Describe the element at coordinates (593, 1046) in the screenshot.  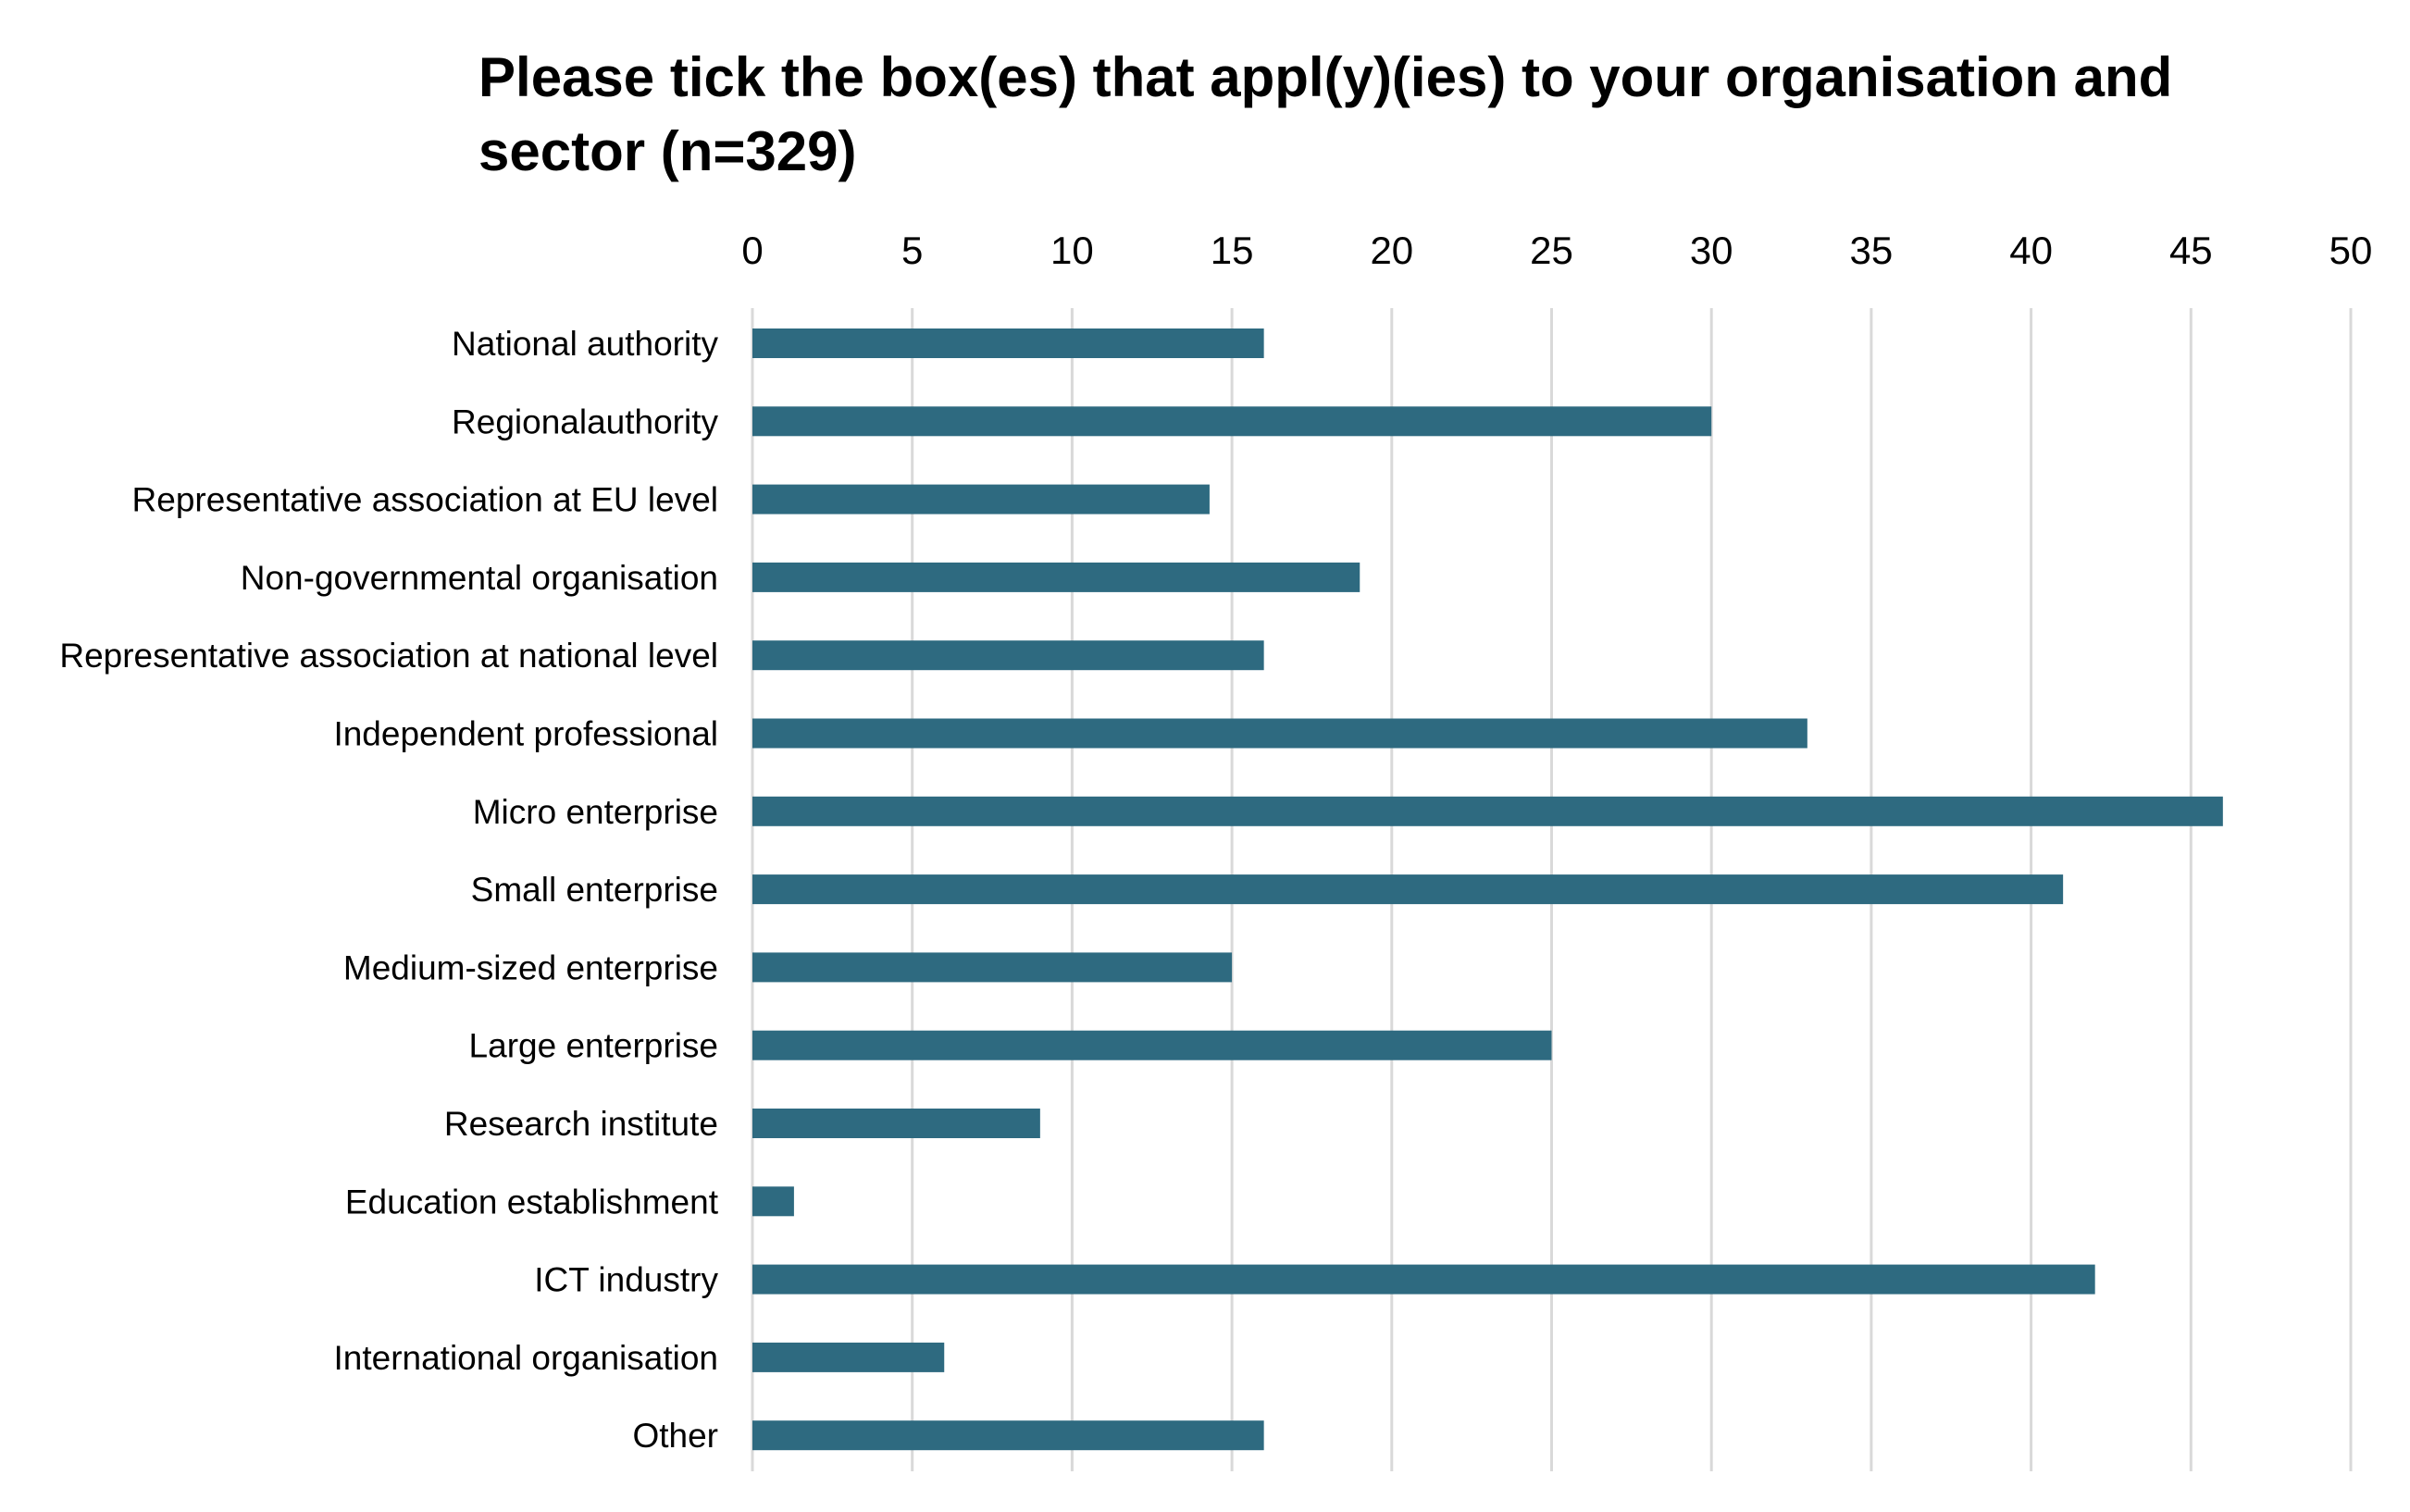
I see `category-label: Large enterprise` at that location.